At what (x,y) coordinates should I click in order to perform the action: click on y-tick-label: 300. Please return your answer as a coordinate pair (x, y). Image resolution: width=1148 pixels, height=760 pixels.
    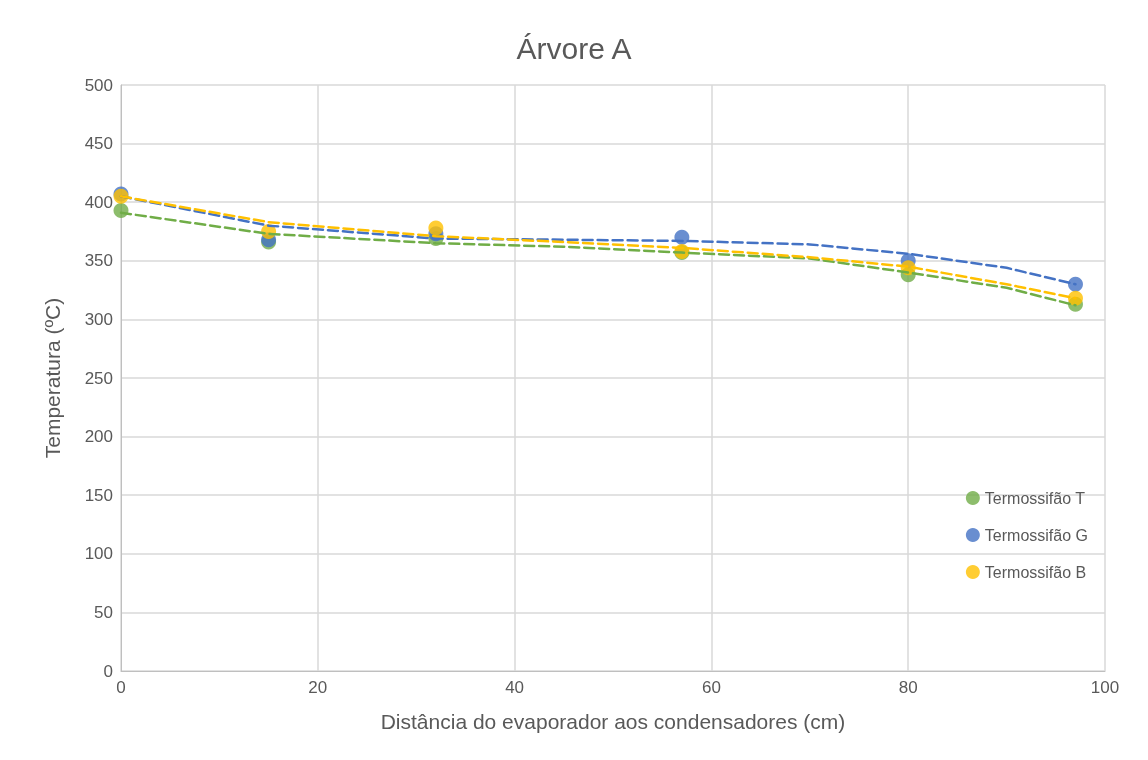
    Looking at the image, I should click on (98, 319).